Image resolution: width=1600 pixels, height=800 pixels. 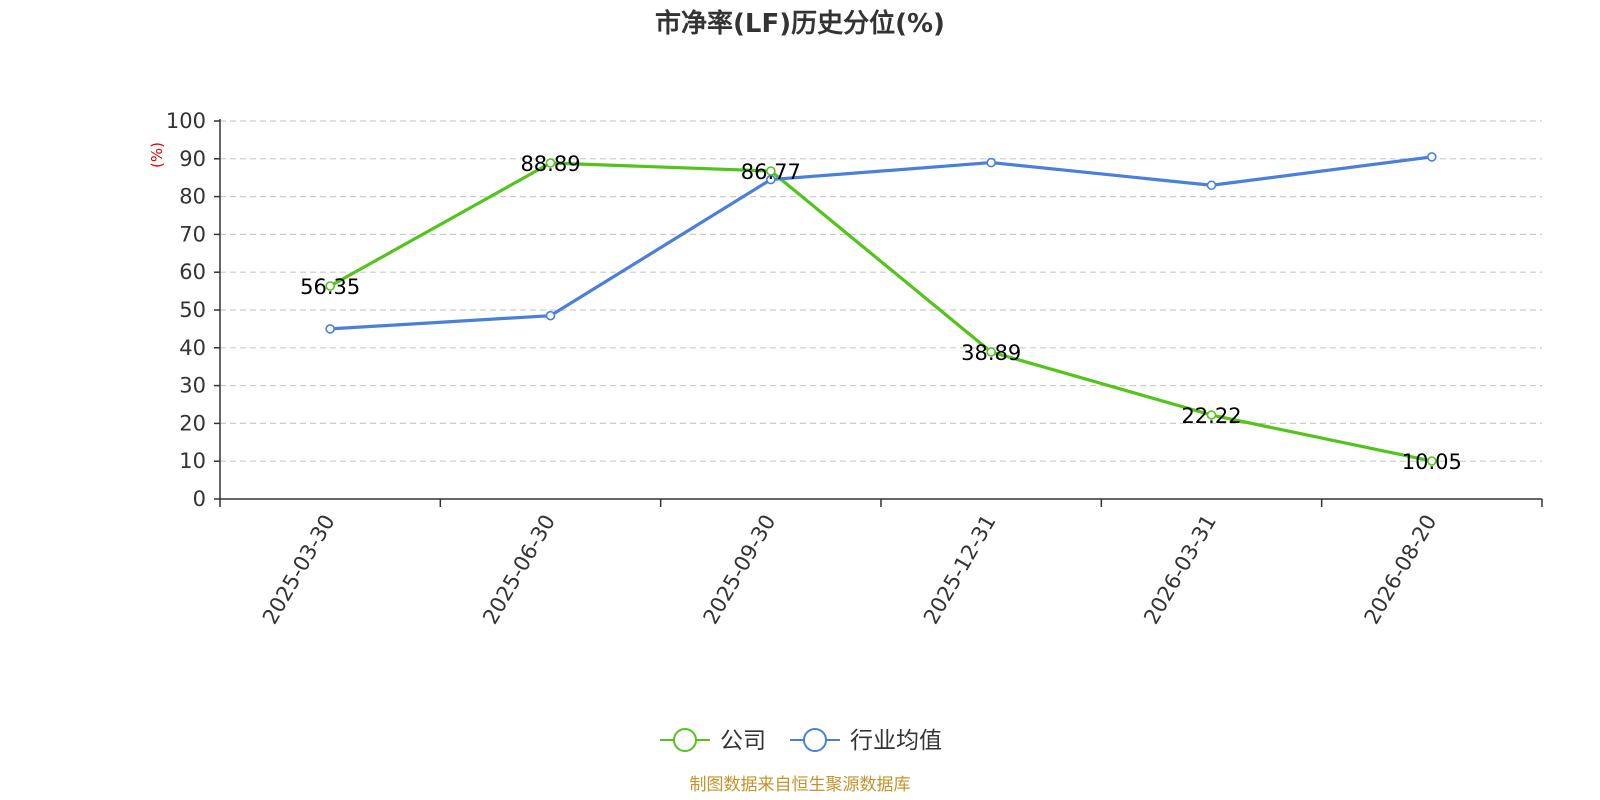 I want to click on x-tick-label: 2025-03-30, so click(x=299, y=570).